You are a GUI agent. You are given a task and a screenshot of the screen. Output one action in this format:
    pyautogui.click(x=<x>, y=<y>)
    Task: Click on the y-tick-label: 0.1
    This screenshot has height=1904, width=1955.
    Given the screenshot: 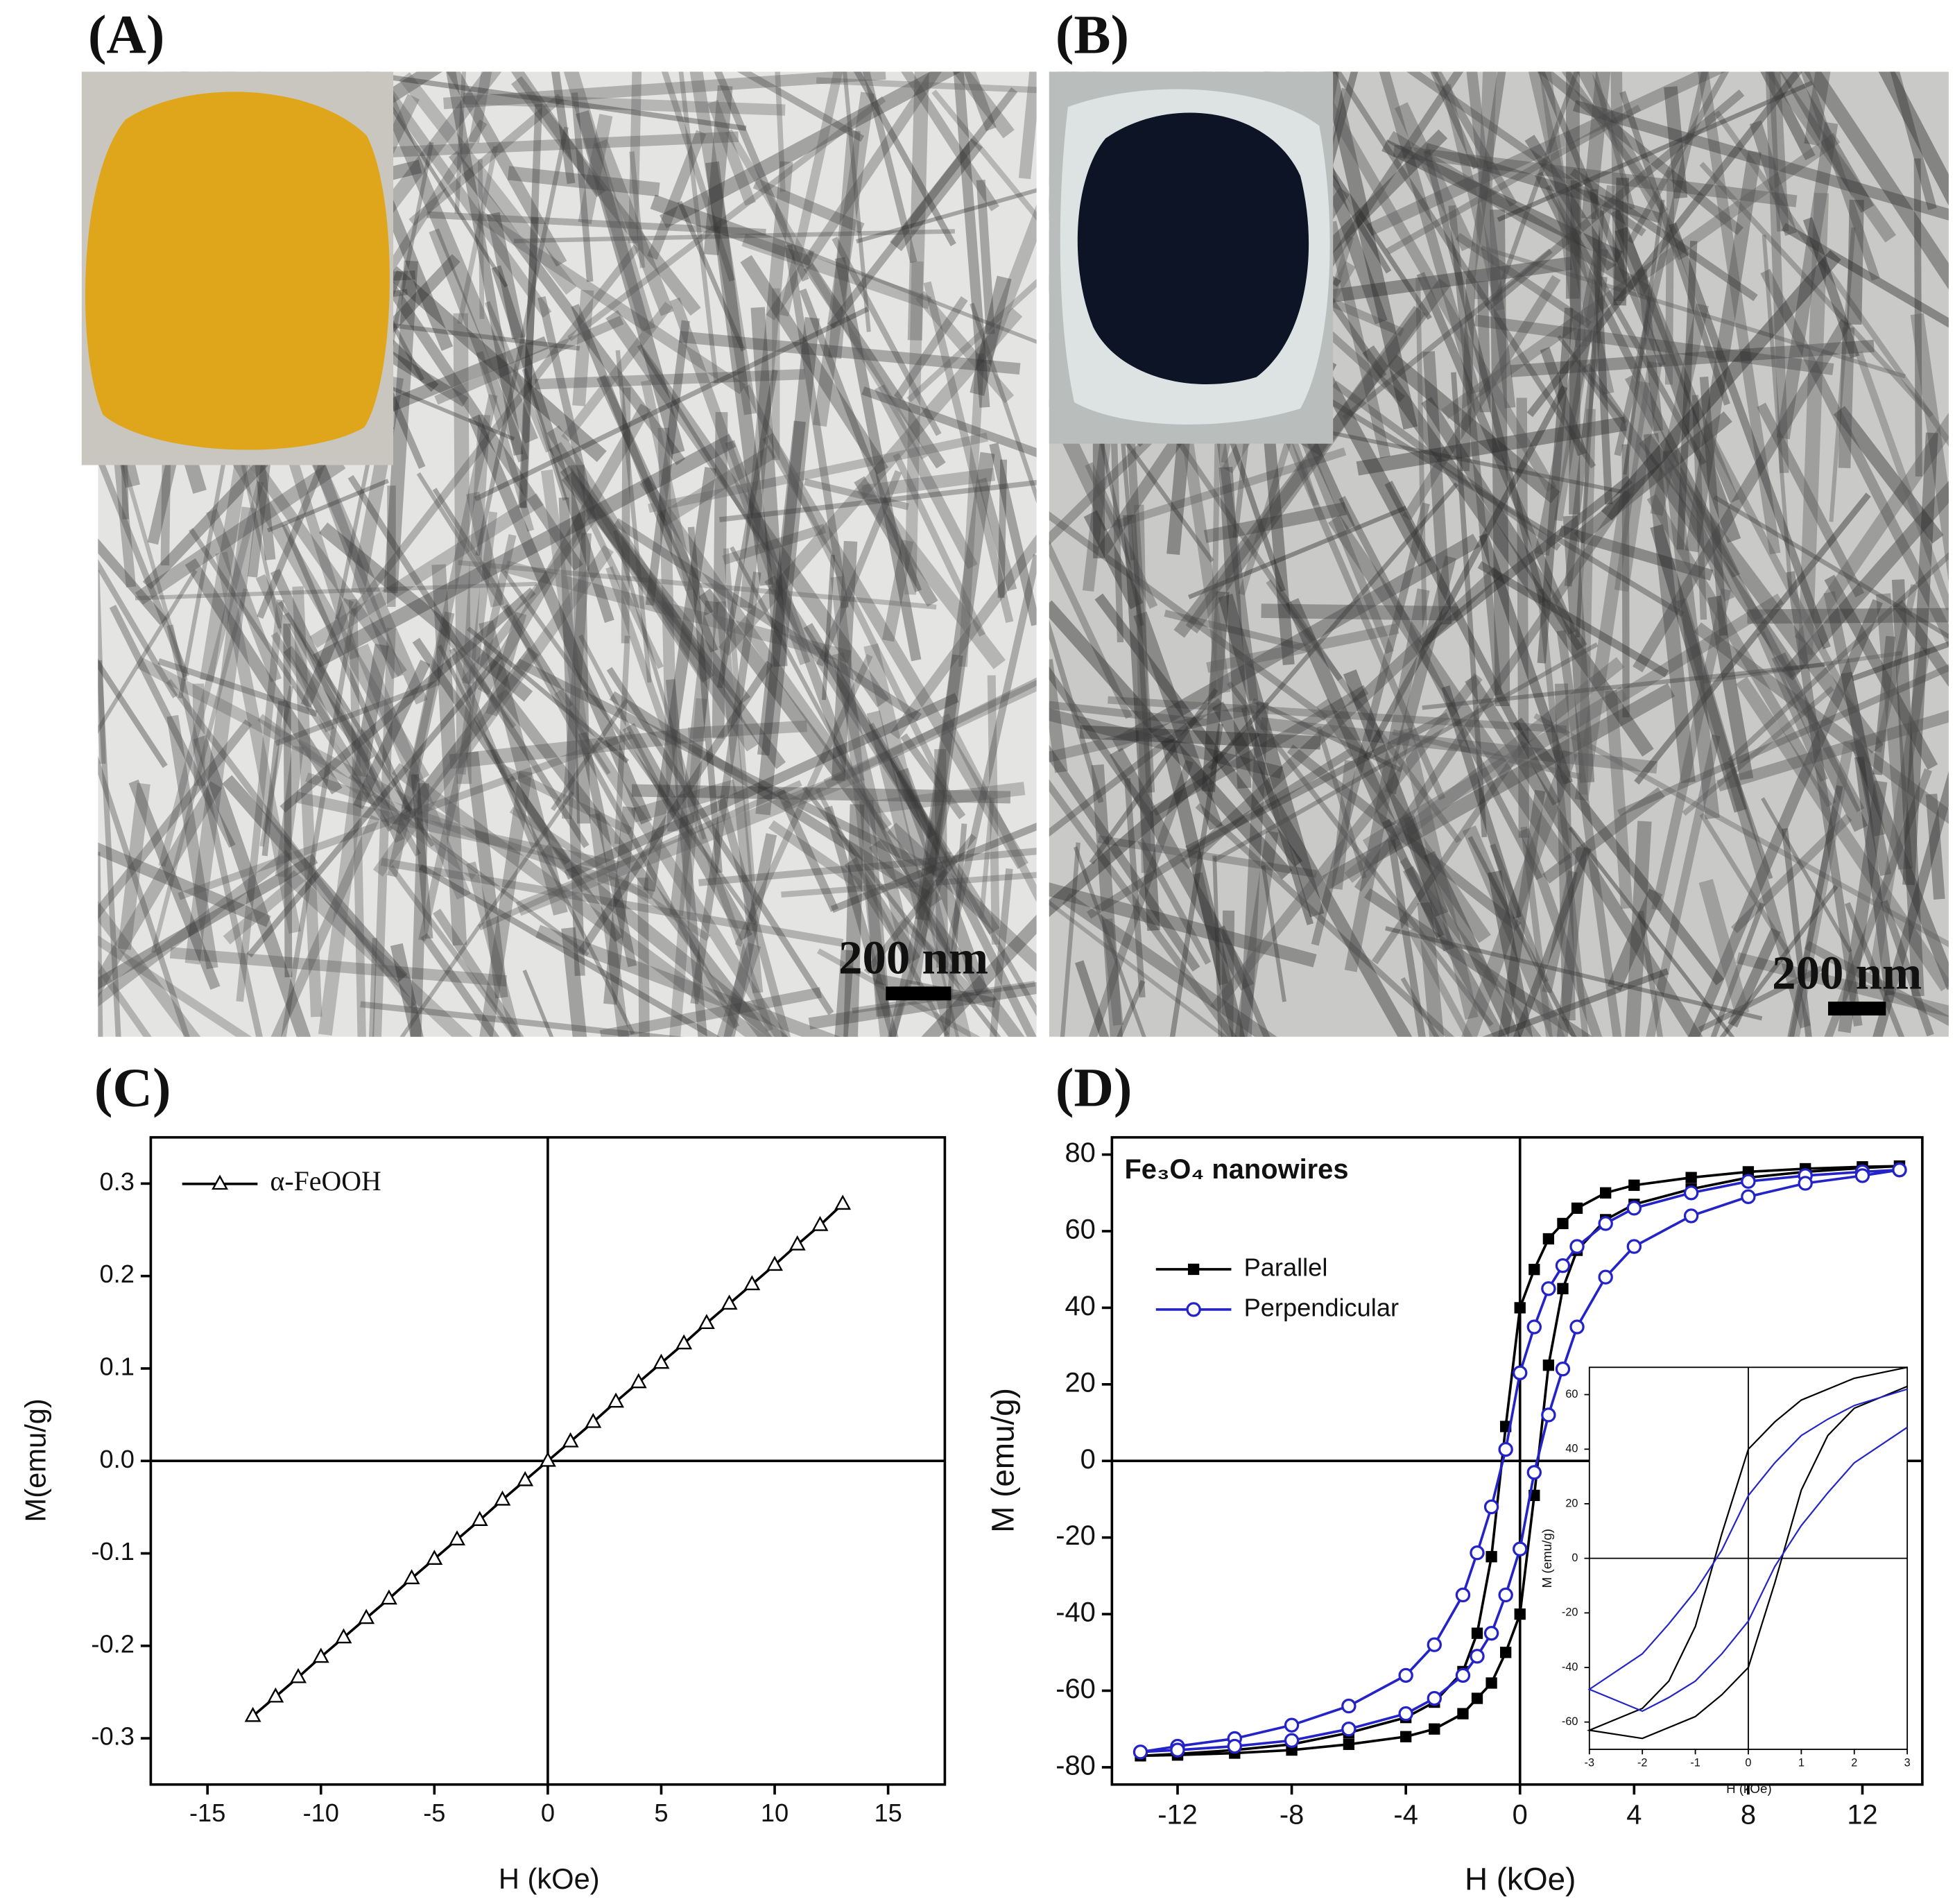 What is the action you would take?
    pyautogui.click(x=117, y=1367)
    